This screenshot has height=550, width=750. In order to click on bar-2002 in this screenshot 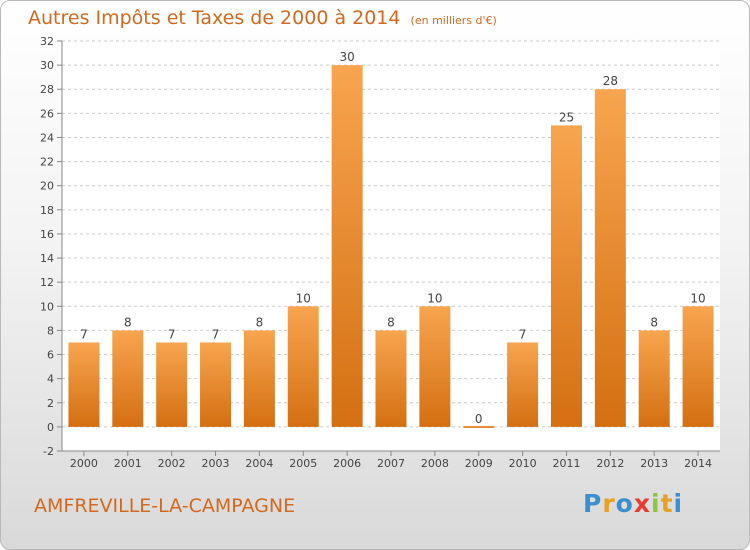, I will do `click(172, 384)`.